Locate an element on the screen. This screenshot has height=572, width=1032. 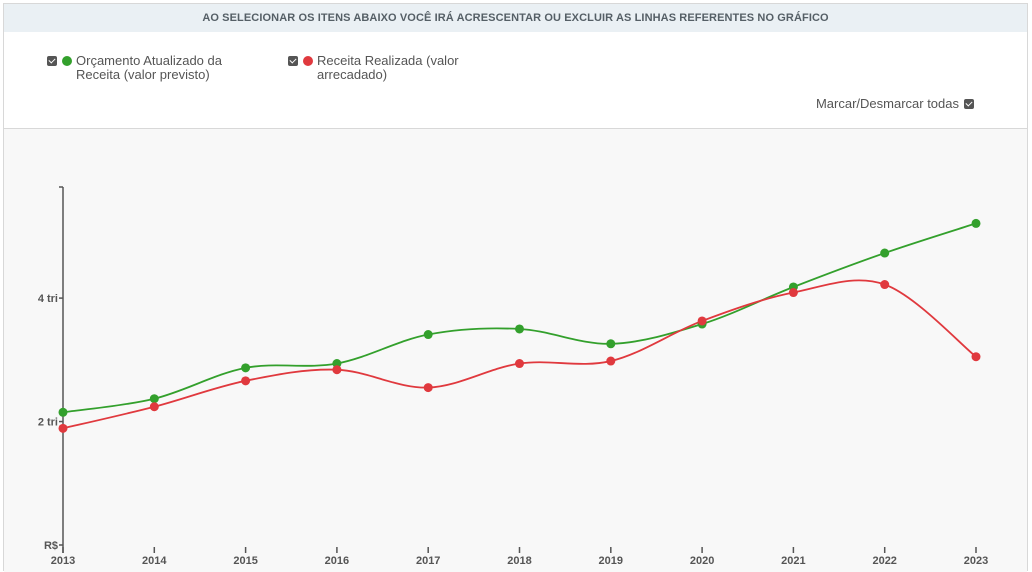
x-tick-label: 2021 is located at coordinates (793, 561).